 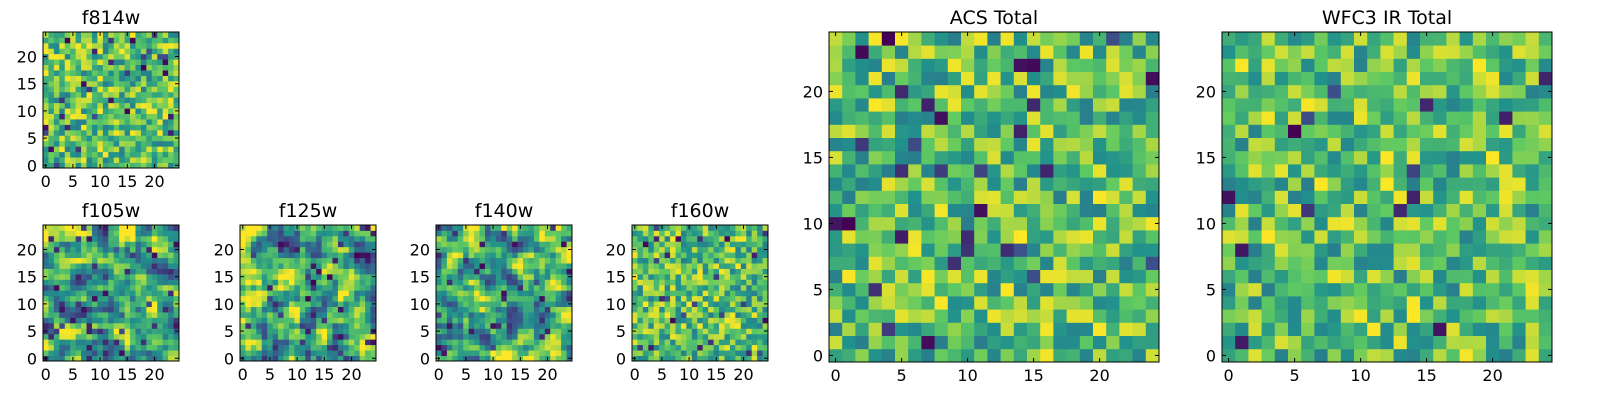 I want to click on y-tick-label: 0, so click(x=621, y=358).